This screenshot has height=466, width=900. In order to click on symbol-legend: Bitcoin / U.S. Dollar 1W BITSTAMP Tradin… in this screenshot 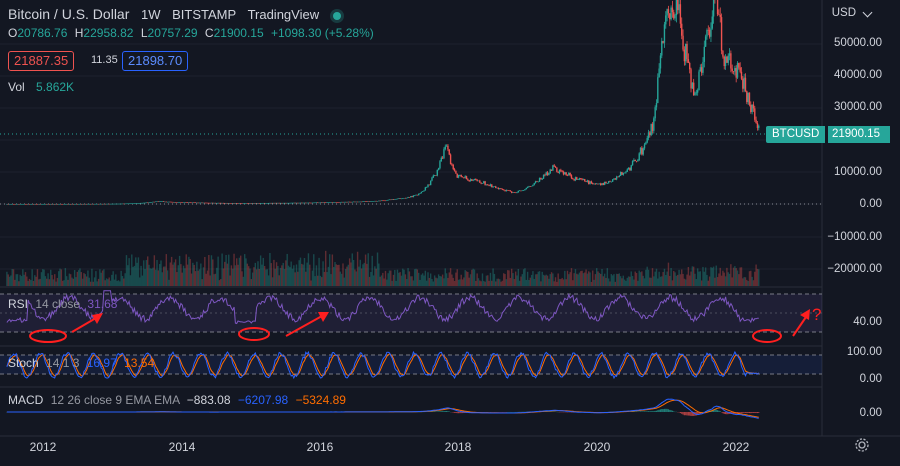, I will do `click(174, 14)`.